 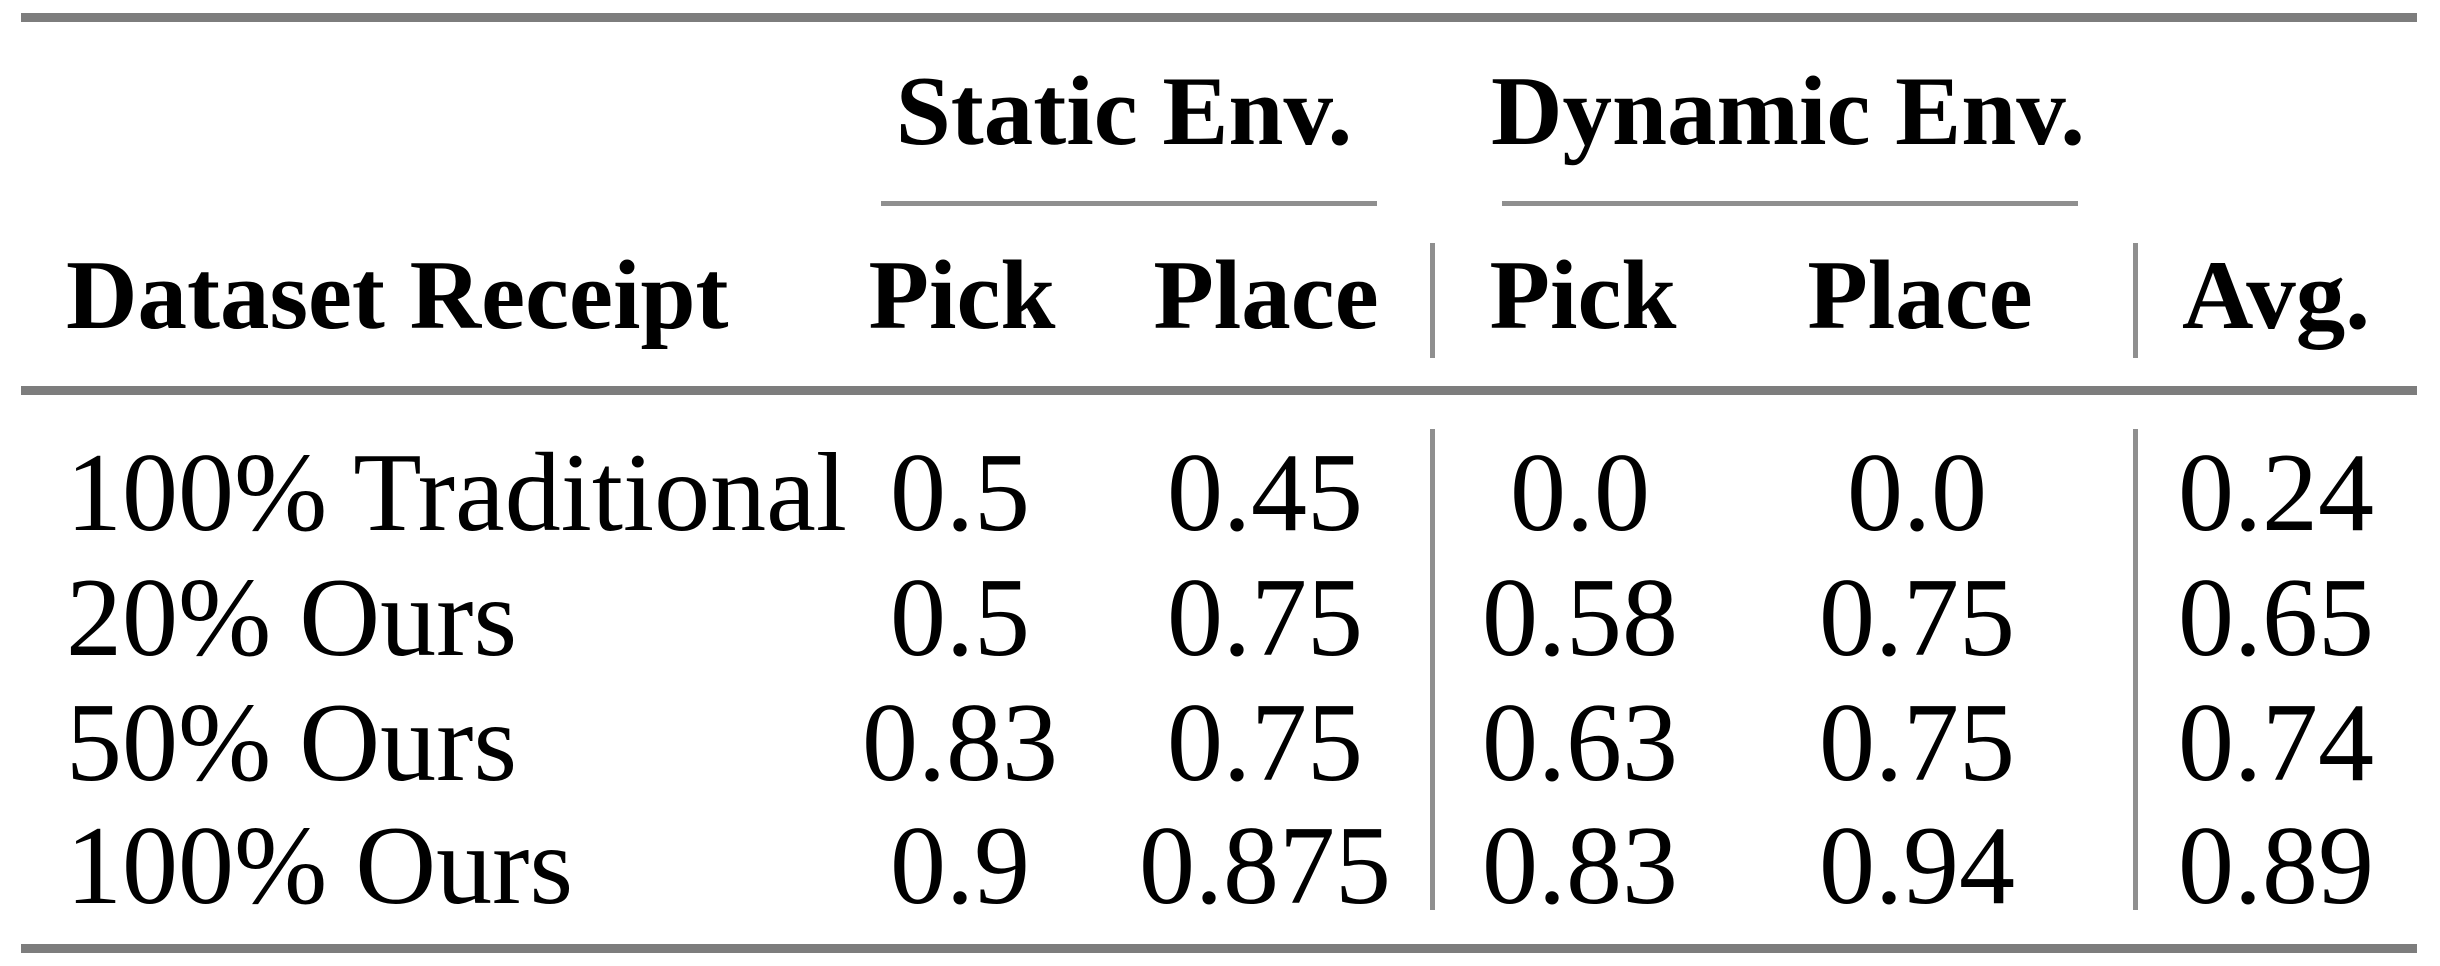 I want to click on cell-static-pick: 0.9, so click(x=960, y=866).